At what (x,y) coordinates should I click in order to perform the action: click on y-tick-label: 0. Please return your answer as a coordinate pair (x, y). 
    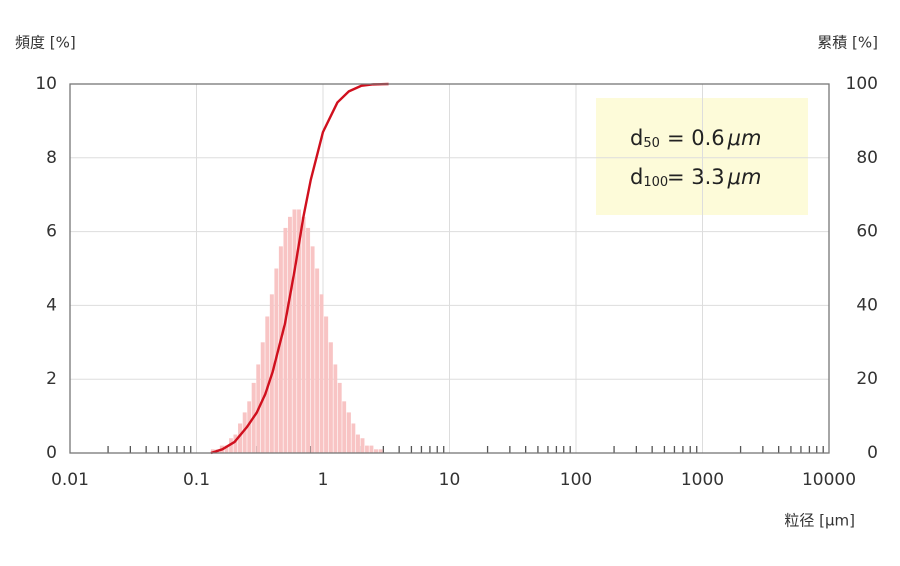
    Looking at the image, I should click on (51, 453).